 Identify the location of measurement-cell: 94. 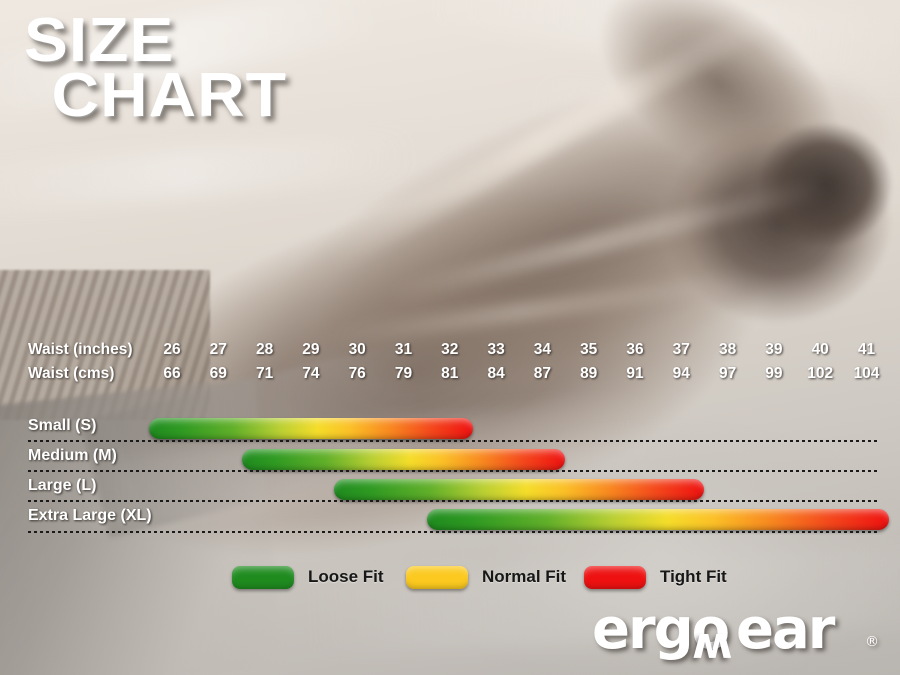
(681, 373).